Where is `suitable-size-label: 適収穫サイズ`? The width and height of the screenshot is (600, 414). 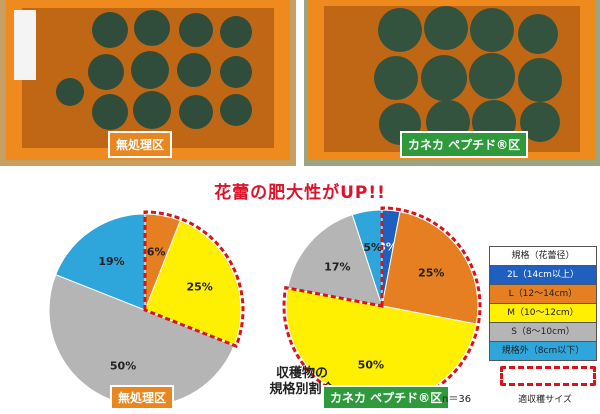
suitable-size-label: 適収穫サイズ is located at coordinates (545, 400).